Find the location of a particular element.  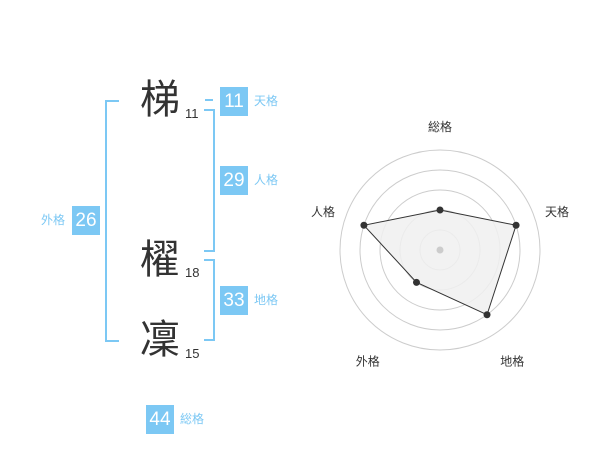

gaikaku-bracket is located at coordinates (112, 221).